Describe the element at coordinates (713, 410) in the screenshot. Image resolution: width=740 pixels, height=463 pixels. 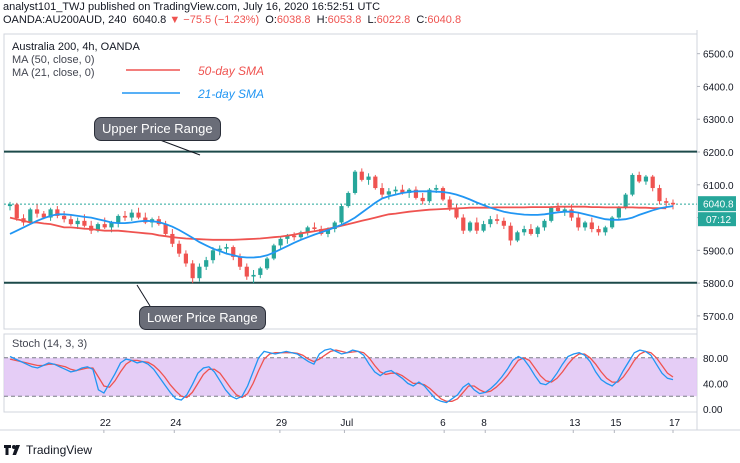
I see `stoch-tick-label: 0.00` at that location.